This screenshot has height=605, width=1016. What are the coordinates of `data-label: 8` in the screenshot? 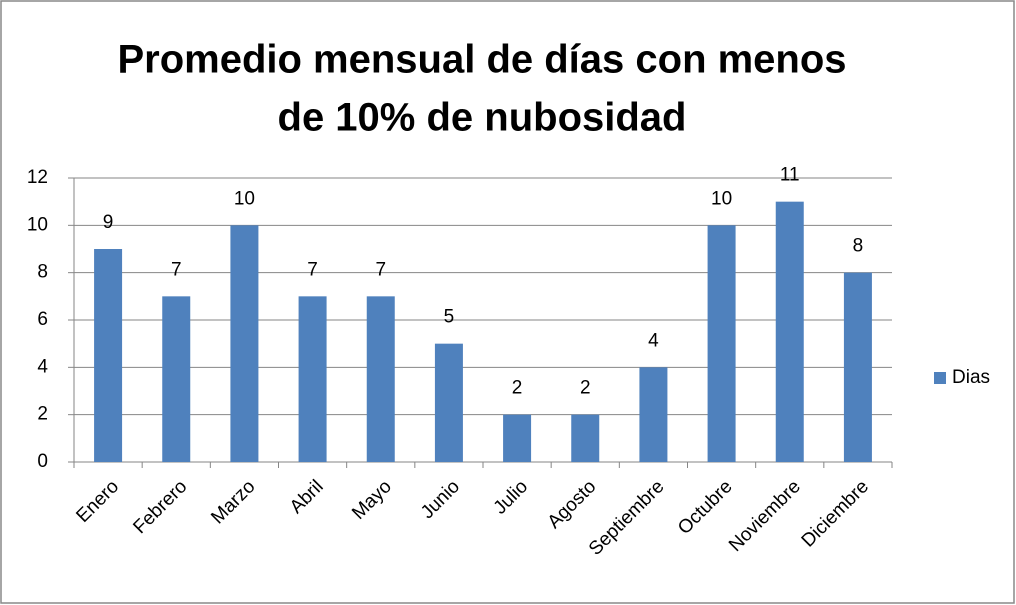 It's located at (858, 246).